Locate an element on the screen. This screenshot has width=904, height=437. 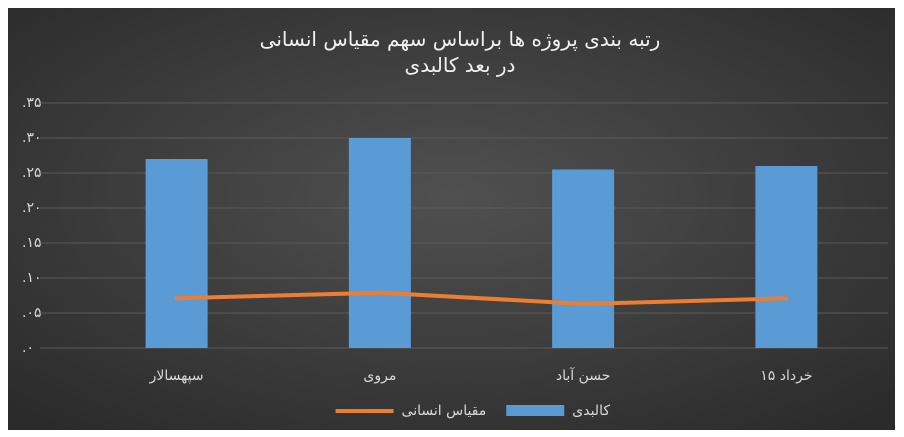
y-tick-label: .۲۵ is located at coordinates (32, 173).